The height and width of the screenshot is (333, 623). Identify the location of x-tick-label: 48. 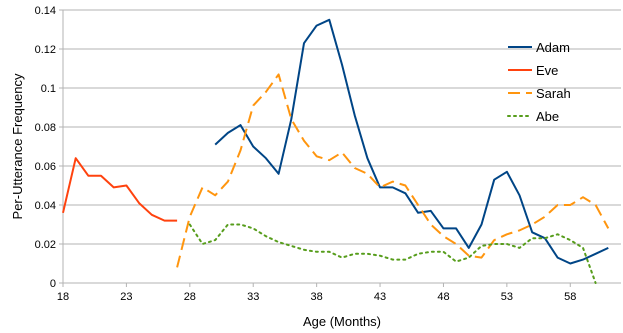
(443, 297).